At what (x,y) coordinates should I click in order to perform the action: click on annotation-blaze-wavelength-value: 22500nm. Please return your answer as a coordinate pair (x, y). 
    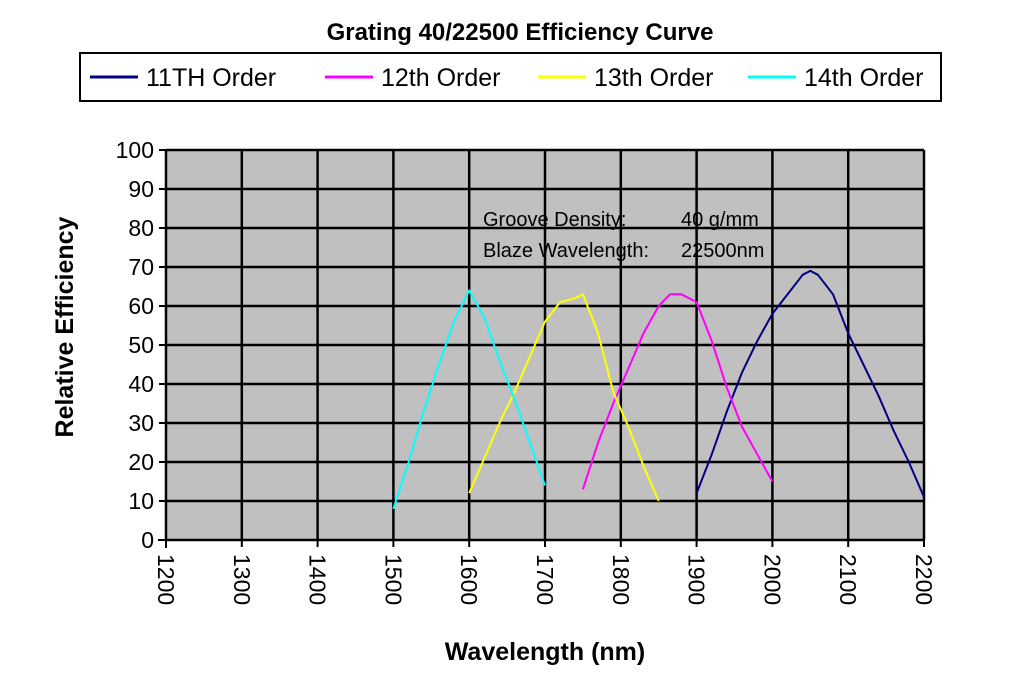
    Looking at the image, I should click on (722, 251).